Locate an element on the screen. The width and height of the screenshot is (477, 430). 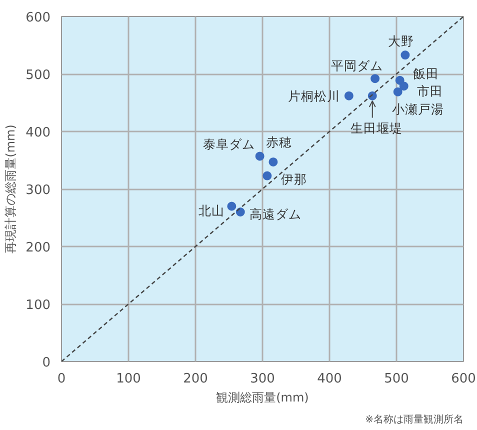
y-tick-label: 600 is located at coordinates (38, 18).